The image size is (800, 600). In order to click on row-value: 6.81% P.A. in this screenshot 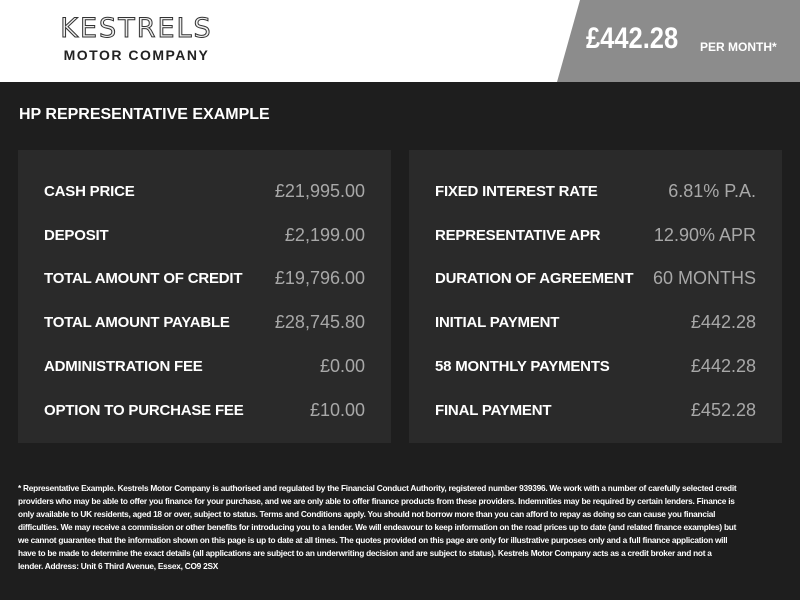, I will do `click(712, 190)`.